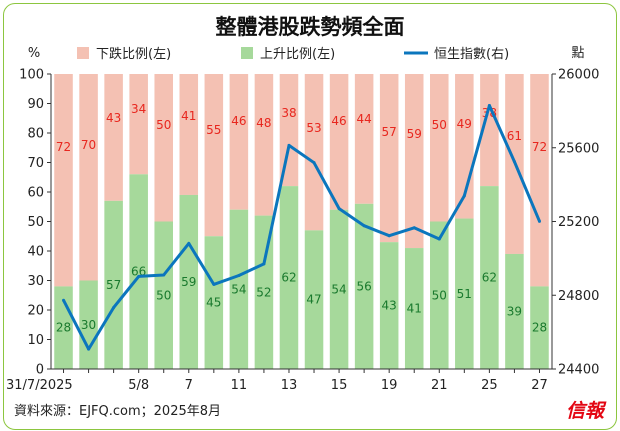 The width and height of the screenshot is (620, 431). Describe the element at coordinates (88, 145) in the screenshot. I see `data-label-down: 70` at that location.